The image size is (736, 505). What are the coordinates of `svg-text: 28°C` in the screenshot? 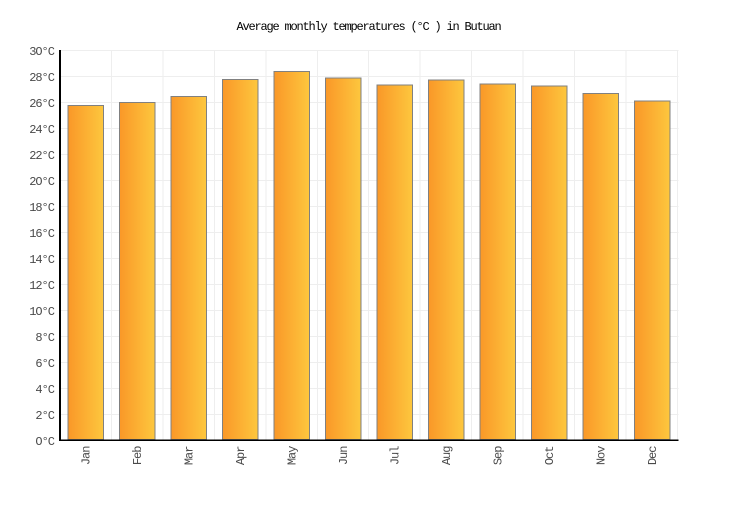 It's located at (41, 78).